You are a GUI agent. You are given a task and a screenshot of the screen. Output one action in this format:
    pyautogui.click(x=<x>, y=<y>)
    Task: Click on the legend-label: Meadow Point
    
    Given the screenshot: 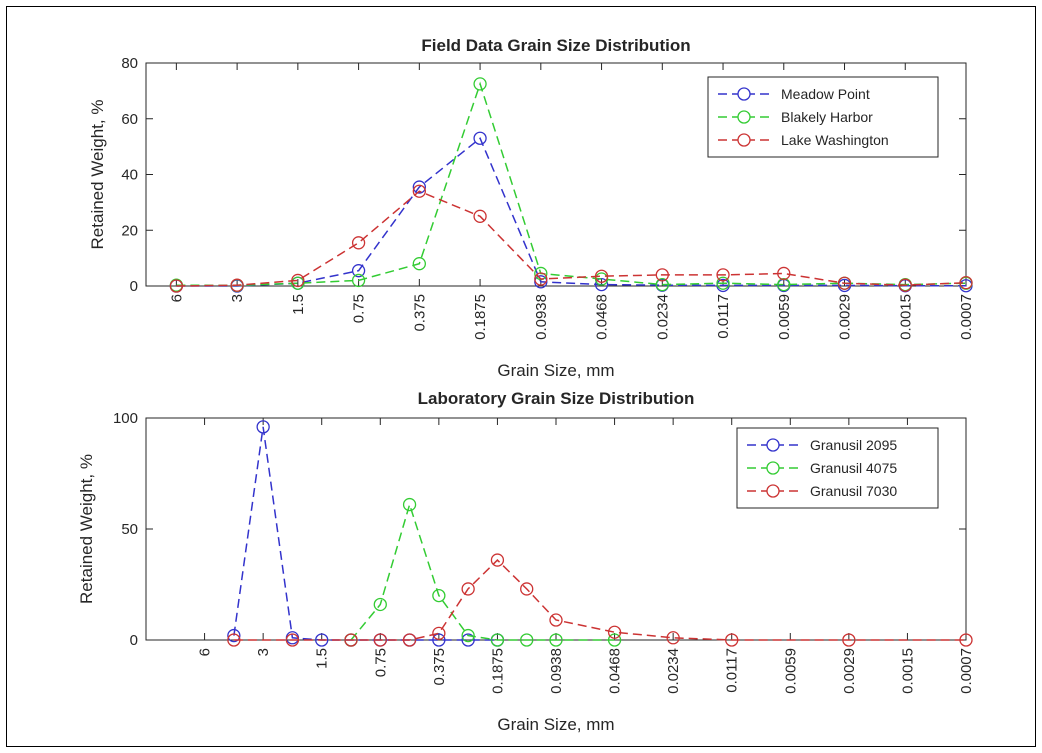 What is the action you would take?
    pyautogui.click(x=825, y=94)
    